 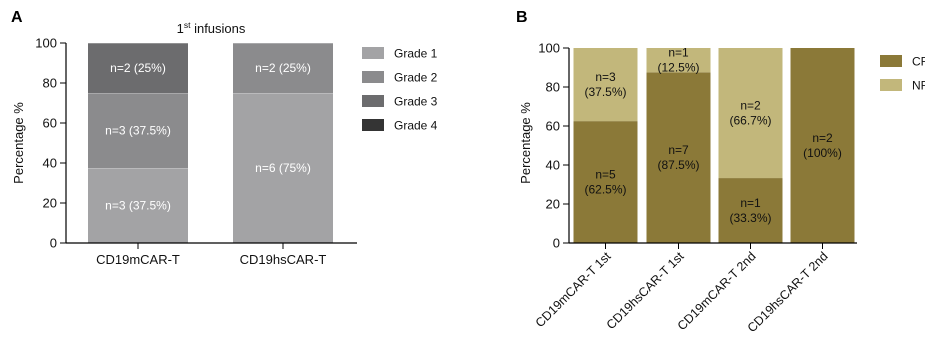 What do you see at coordinates (918, 62) in the screenshot?
I see `legend-label: CR` at bounding box center [918, 62].